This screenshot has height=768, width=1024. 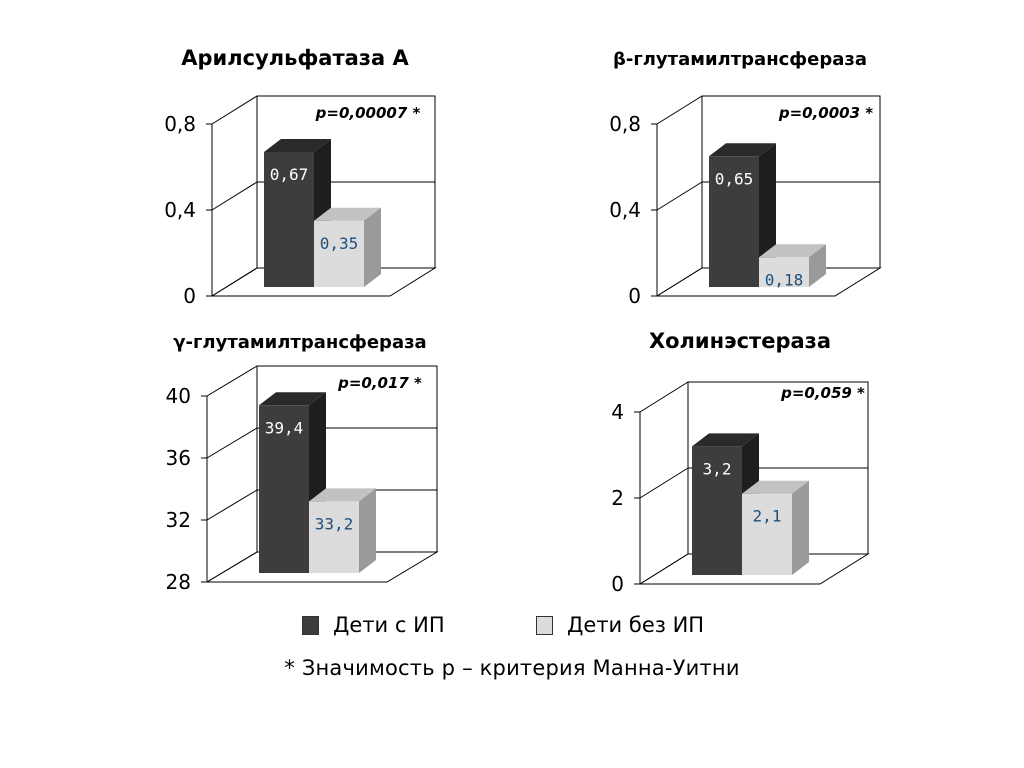 What do you see at coordinates (825, 113) in the screenshot?
I see `p-value-annotation: p=0,0003 *` at bounding box center [825, 113].